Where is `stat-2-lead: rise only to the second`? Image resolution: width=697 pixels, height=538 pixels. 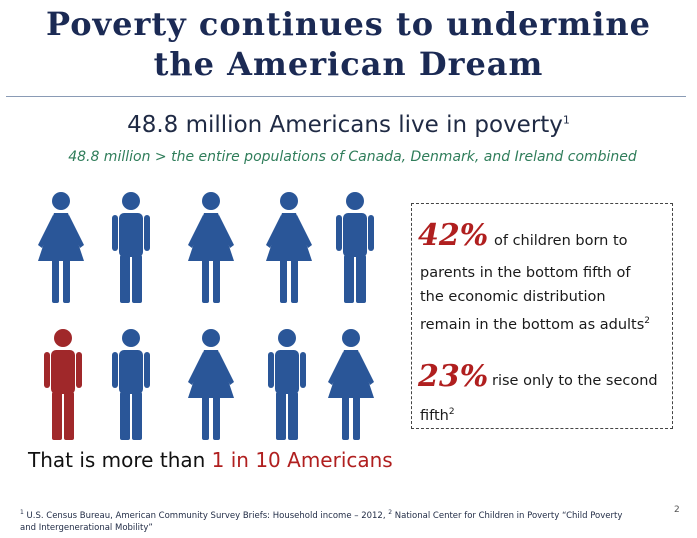 stat-2-lead: rise only to the second is located at coordinates (575, 381).